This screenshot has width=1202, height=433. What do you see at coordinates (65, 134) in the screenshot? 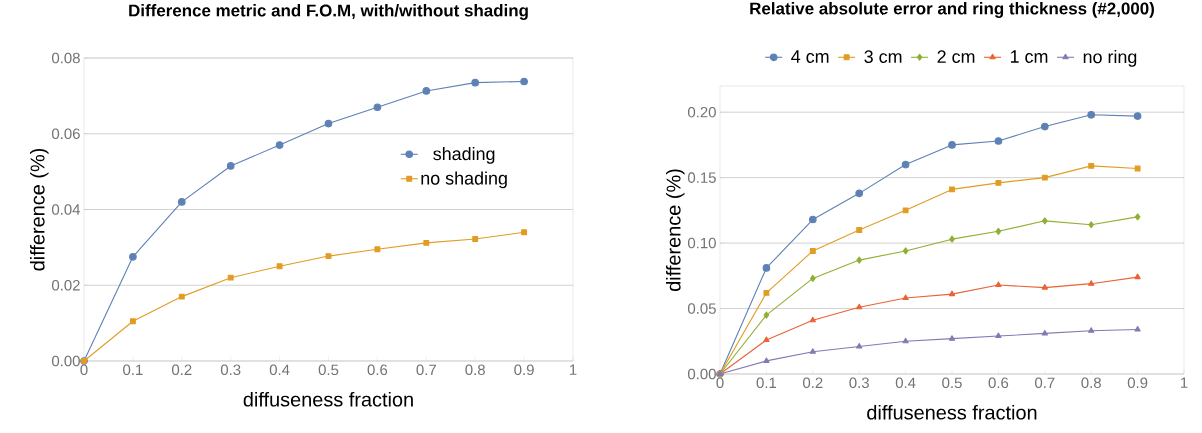
I see `y-tick-label: 0.06` at bounding box center [65, 134].